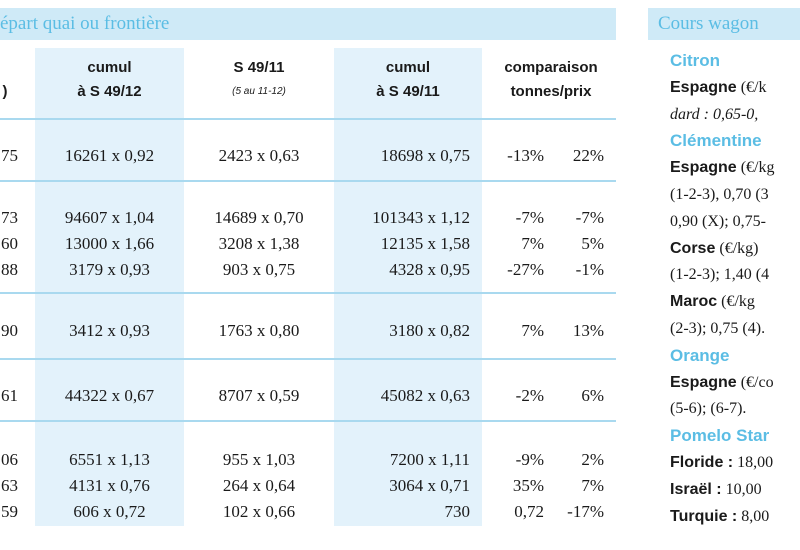 The width and height of the screenshot is (800, 550). What do you see at coordinates (429, 330) in the screenshot?
I see `cell-cumul-11: 3180 x 0,82` at bounding box center [429, 330].